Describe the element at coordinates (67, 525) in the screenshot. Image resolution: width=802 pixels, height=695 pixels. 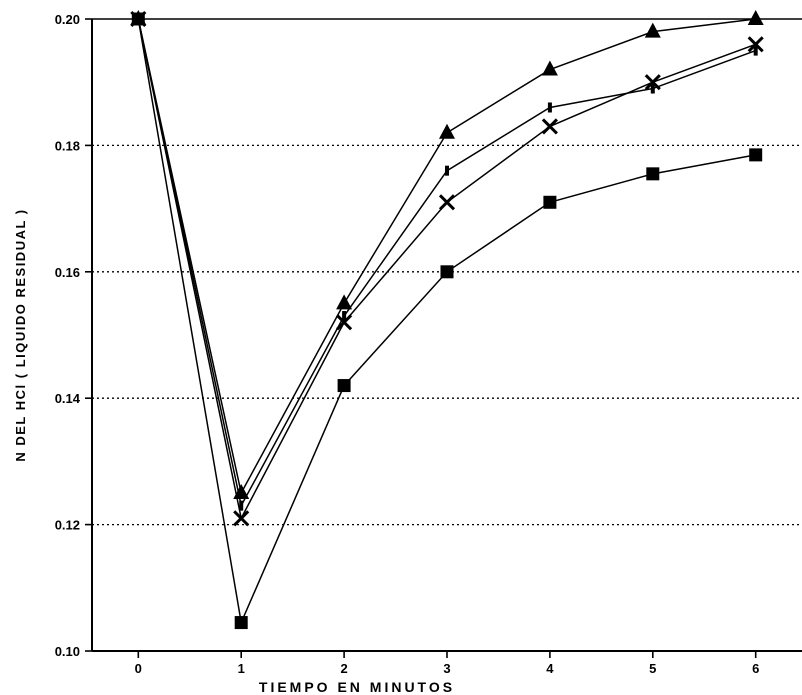
I see `y-tick-label: 0.12` at that location.